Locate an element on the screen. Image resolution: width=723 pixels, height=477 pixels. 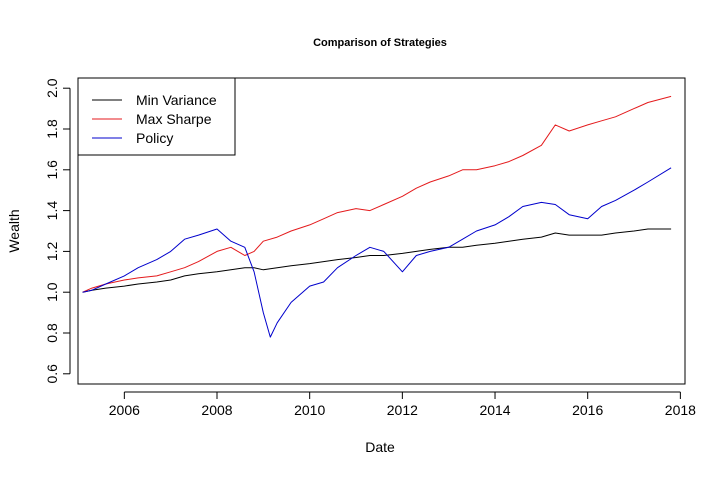
legend-label: Policy is located at coordinates (154, 138).